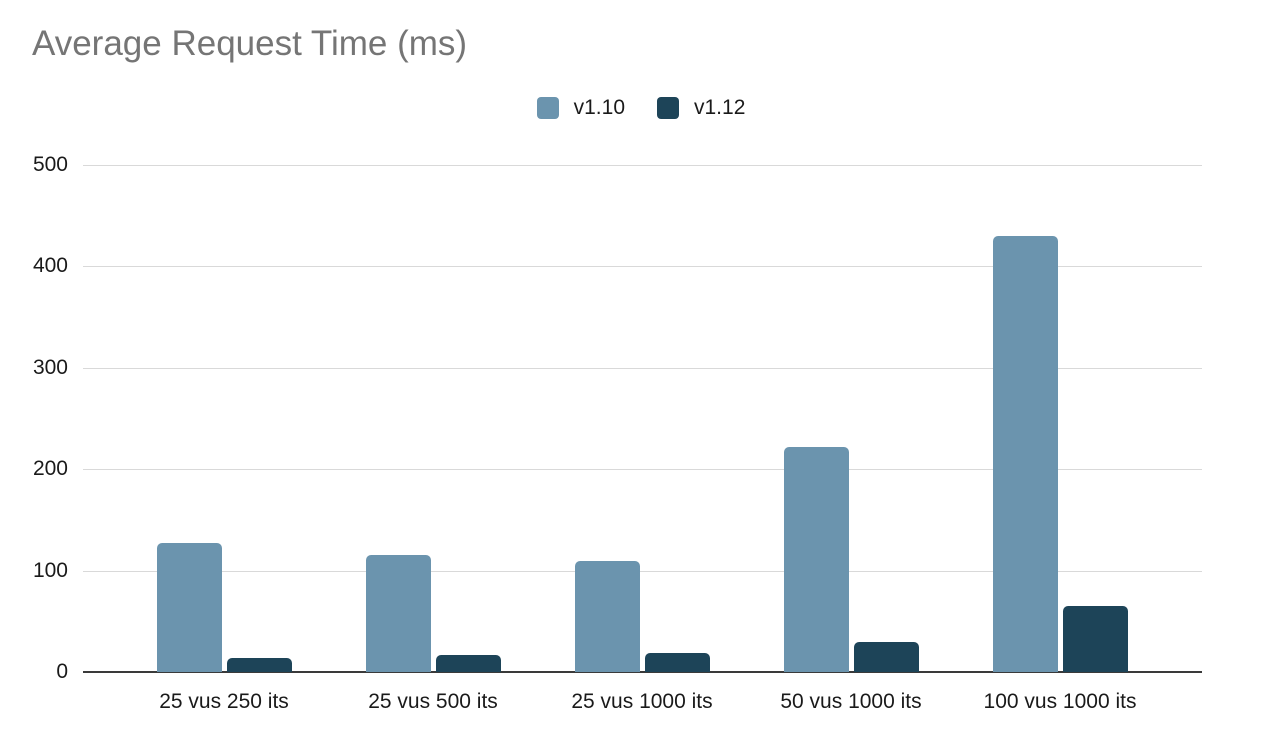 Image resolution: width=1282 pixels, height=742 pixels. Describe the element at coordinates (607, 616) in the screenshot. I see `bar-v1.10-25-vus-1000-its` at that location.